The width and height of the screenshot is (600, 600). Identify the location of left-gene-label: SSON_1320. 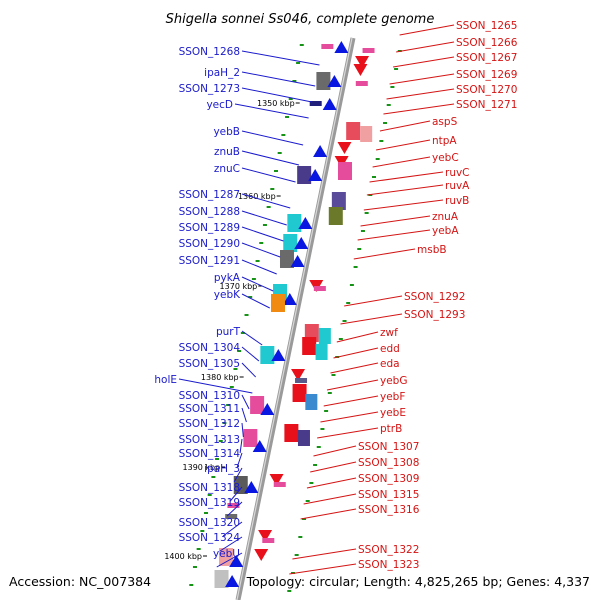
(209, 523).